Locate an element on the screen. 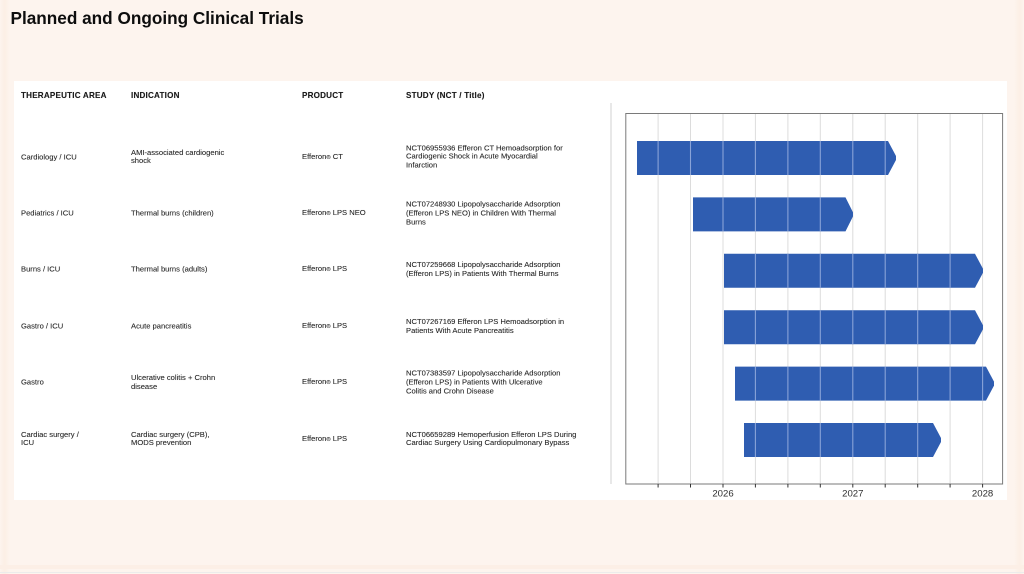 The image size is (1024, 574). svg-text: 2026 is located at coordinates (722, 494).